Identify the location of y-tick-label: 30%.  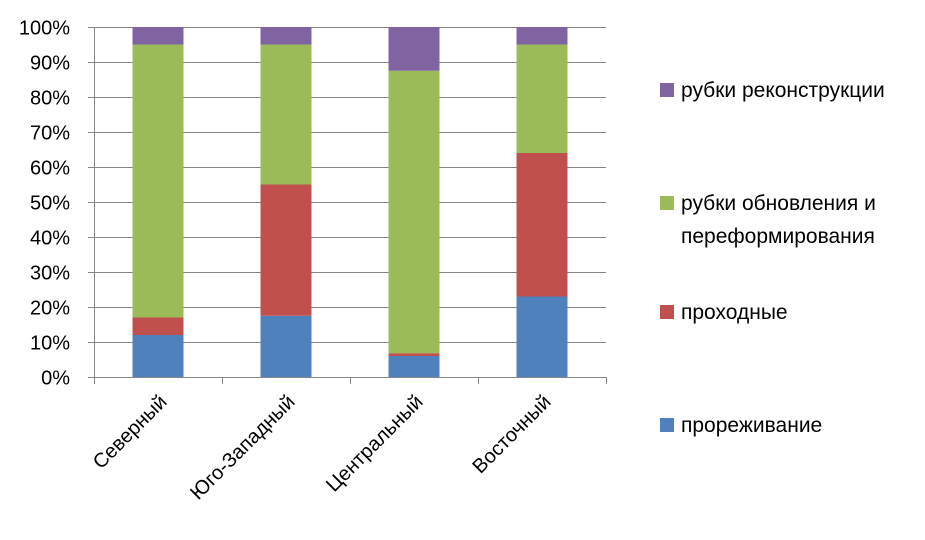
(50, 274).